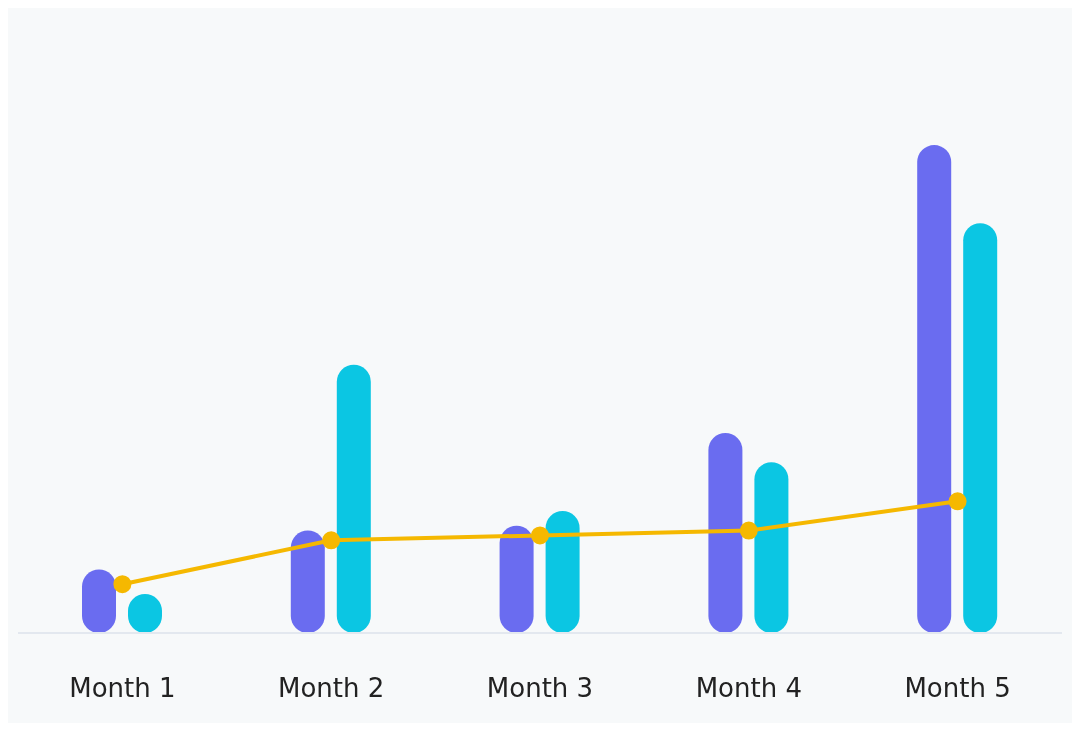  Describe the element at coordinates (331, 688) in the screenshot. I see `x-tick-label: Month 2` at that location.